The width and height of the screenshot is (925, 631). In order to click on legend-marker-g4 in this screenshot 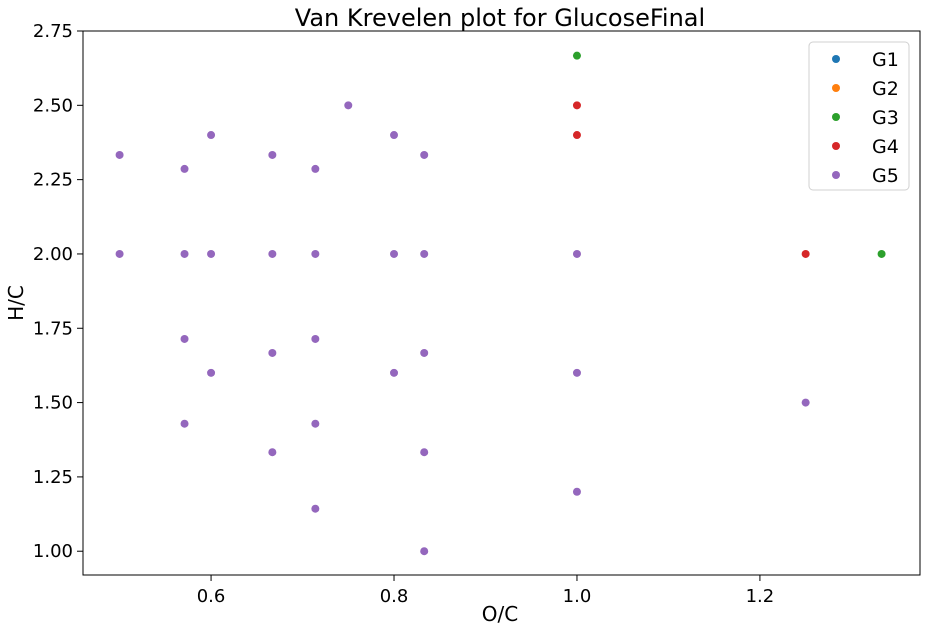, I will do `click(836, 146)`.